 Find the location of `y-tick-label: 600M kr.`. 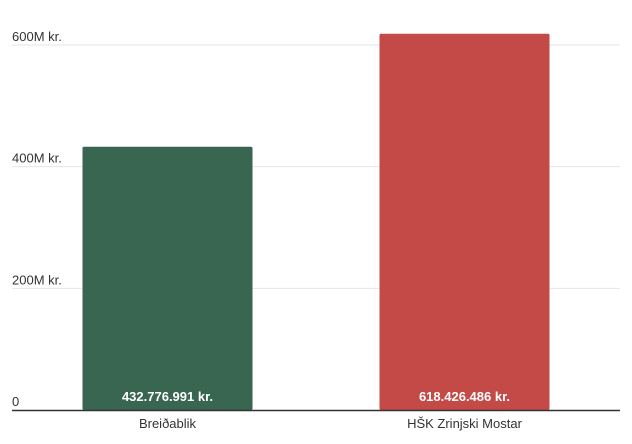

y-tick-label: 600M kr. is located at coordinates (37, 36).